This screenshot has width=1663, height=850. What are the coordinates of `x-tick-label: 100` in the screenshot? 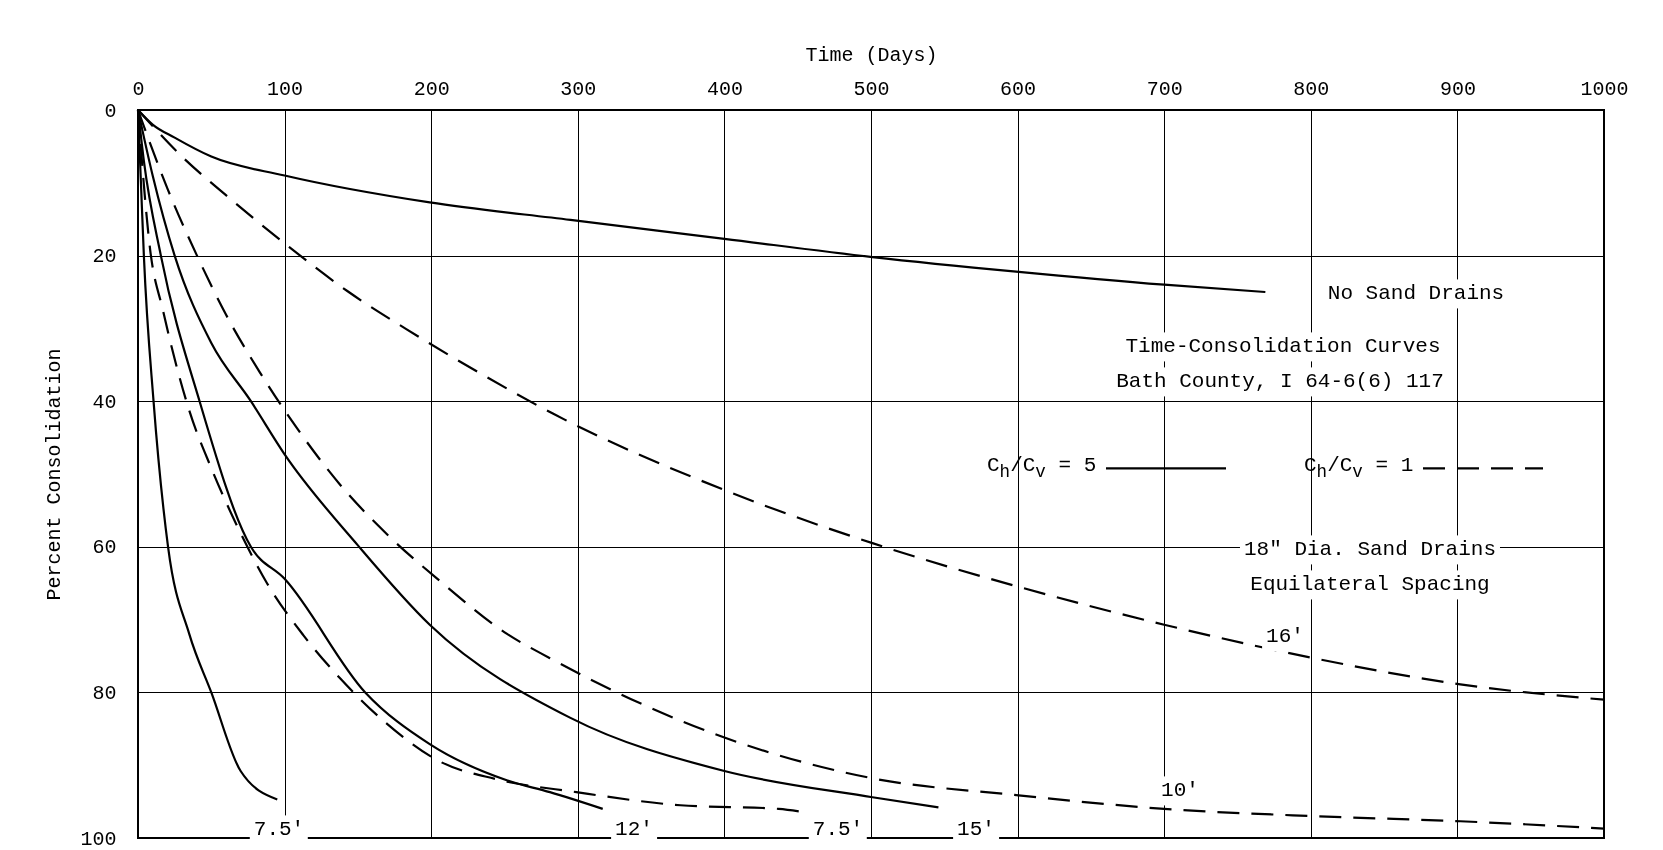 It's located at (285, 89).